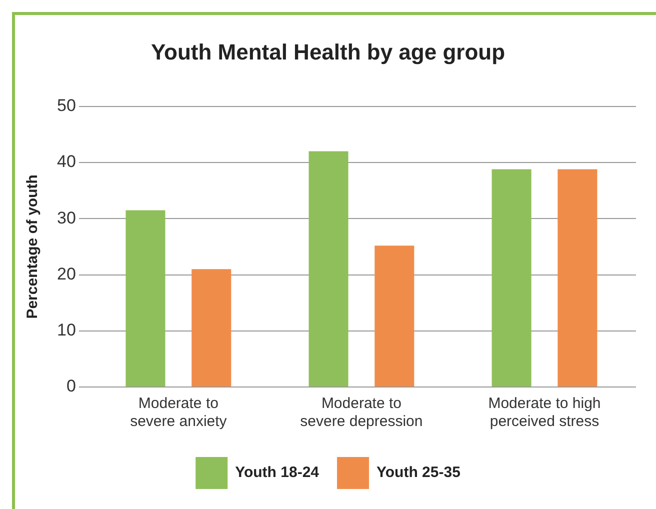 This screenshot has height=509, width=656. I want to click on legend-label: Youth 25-35, so click(418, 473).